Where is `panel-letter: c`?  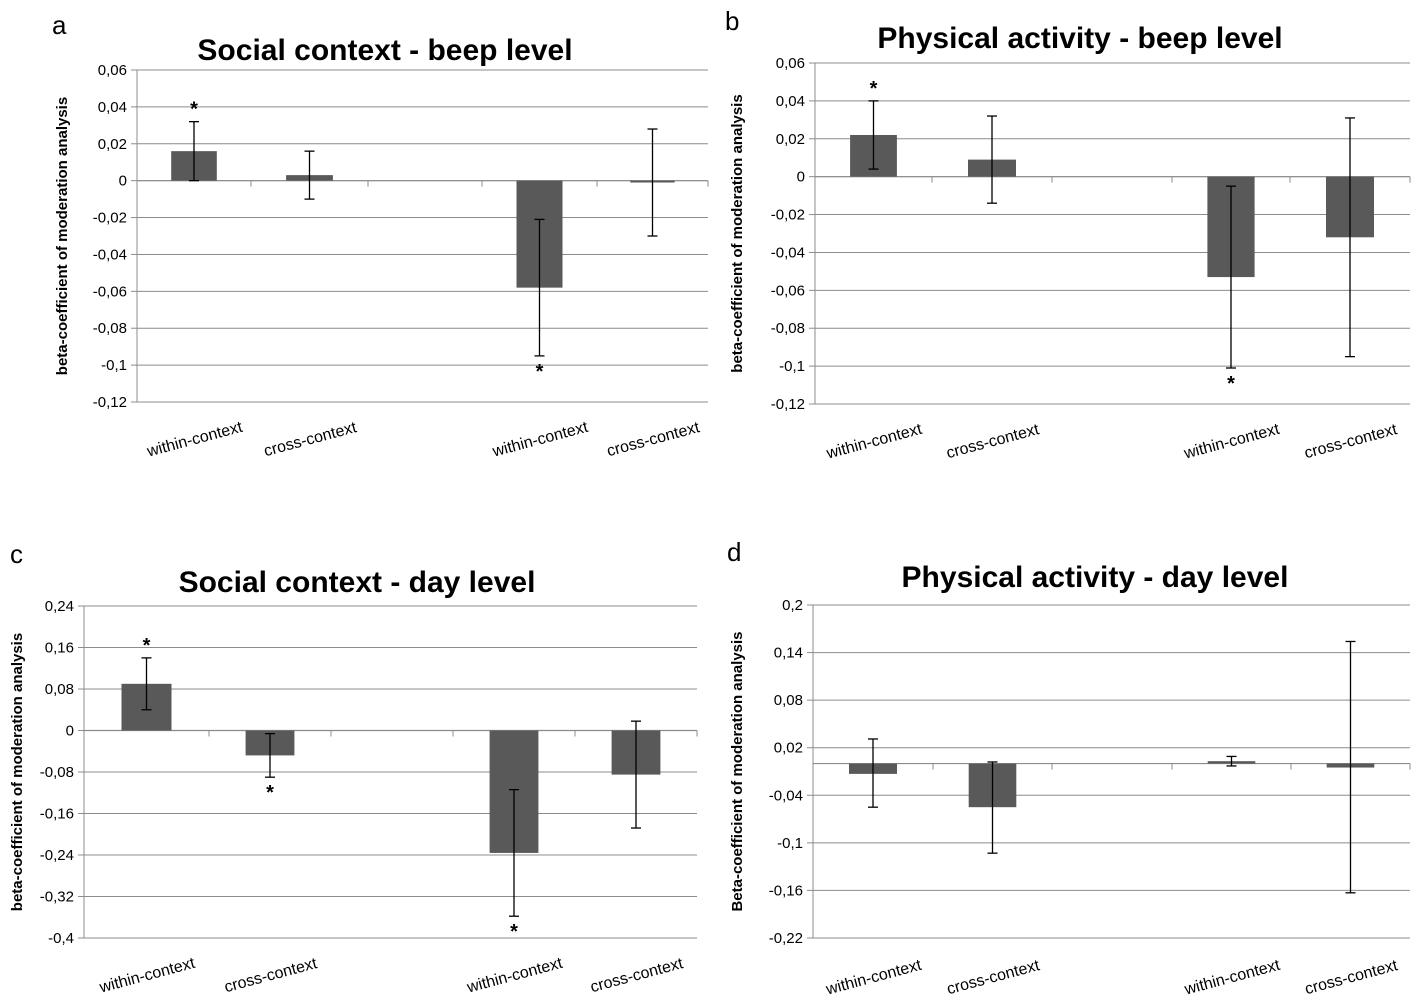 panel-letter: c is located at coordinates (16, 554).